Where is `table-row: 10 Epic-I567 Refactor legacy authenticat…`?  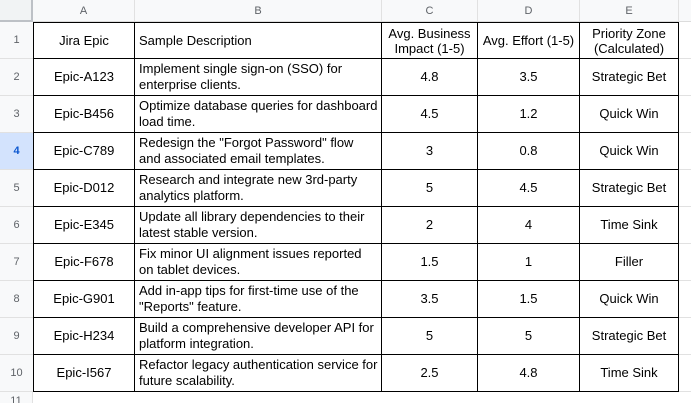
table-row: 10 Epic-I567 Refactor legacy authenticat… is located at coordinates (345, 373).